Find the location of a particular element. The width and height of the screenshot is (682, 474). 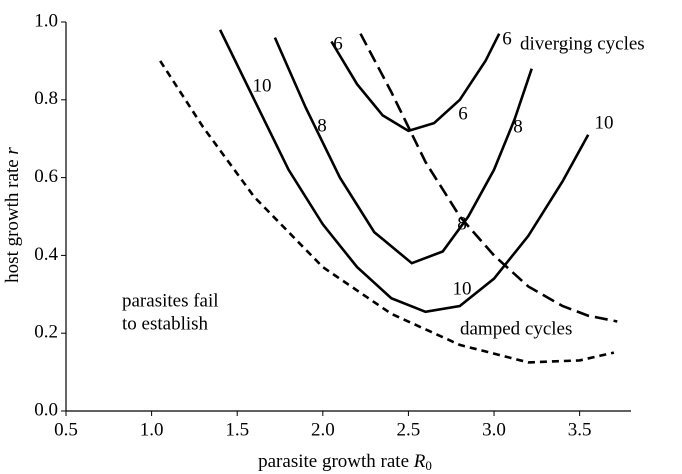

x-tick-label: 2.0 is located at coordinates (323, 429).